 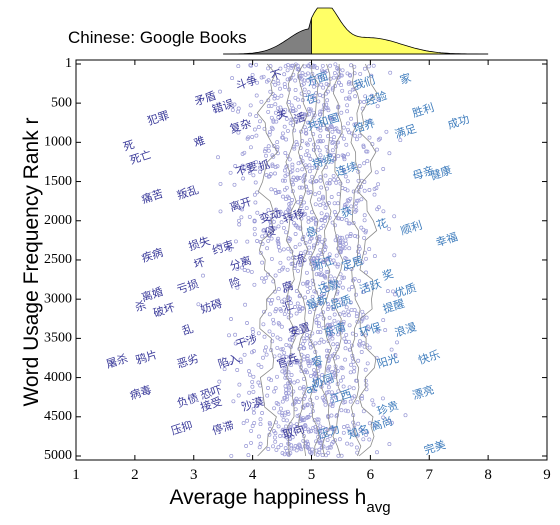 I want to click on word-label: 亏损, so click(x=187, y=286).